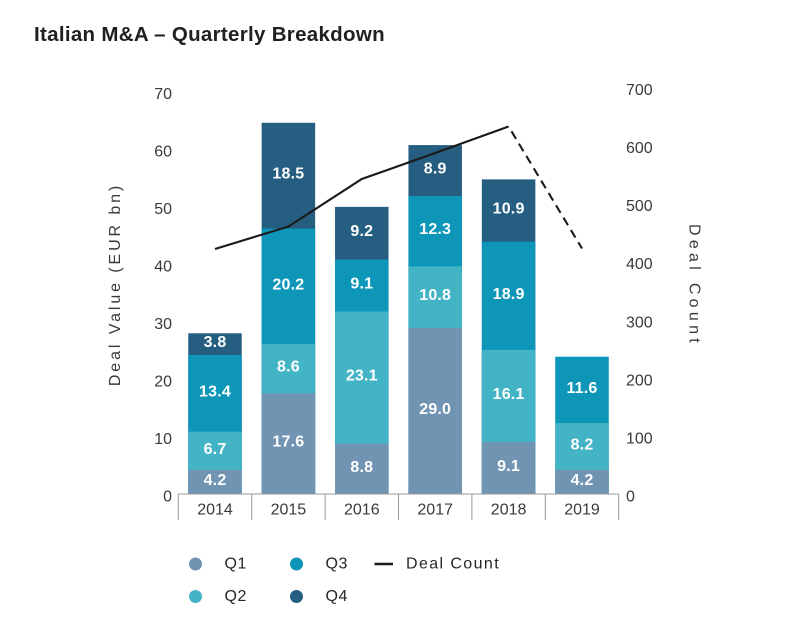 The image size is (785, 627). What do you see at coordinates (435, 295) in the screenshot?
I see `svg-text: 10.8` at bounding box center [435, 295].